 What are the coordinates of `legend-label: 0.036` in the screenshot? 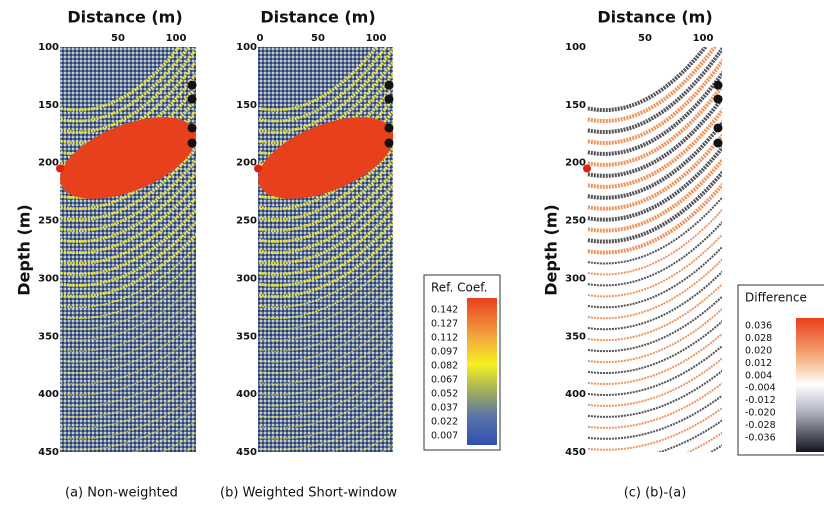 It's located at (758, 326).